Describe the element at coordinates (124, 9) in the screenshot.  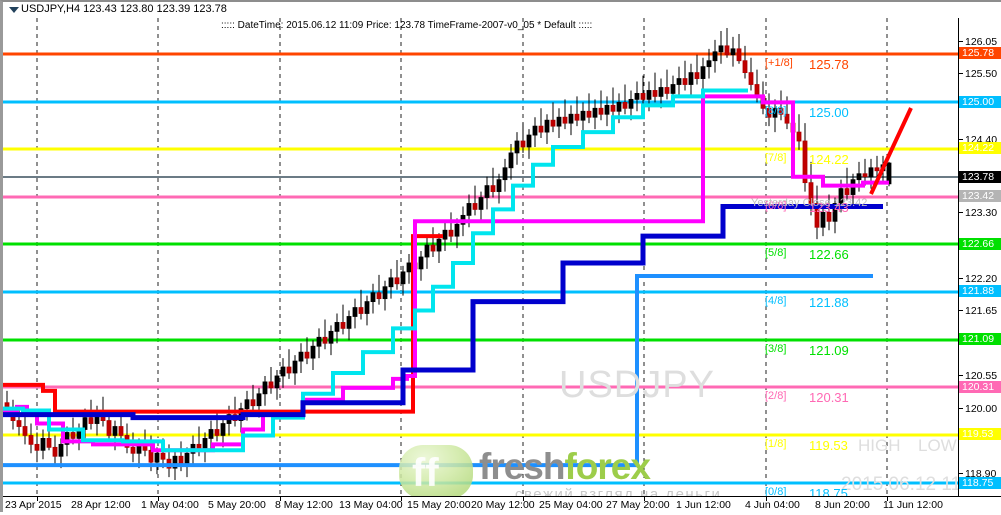
I see `symbol-ohlc-label: USDJPY,H4 123.43 123.80 123.39 123.78` at that location.